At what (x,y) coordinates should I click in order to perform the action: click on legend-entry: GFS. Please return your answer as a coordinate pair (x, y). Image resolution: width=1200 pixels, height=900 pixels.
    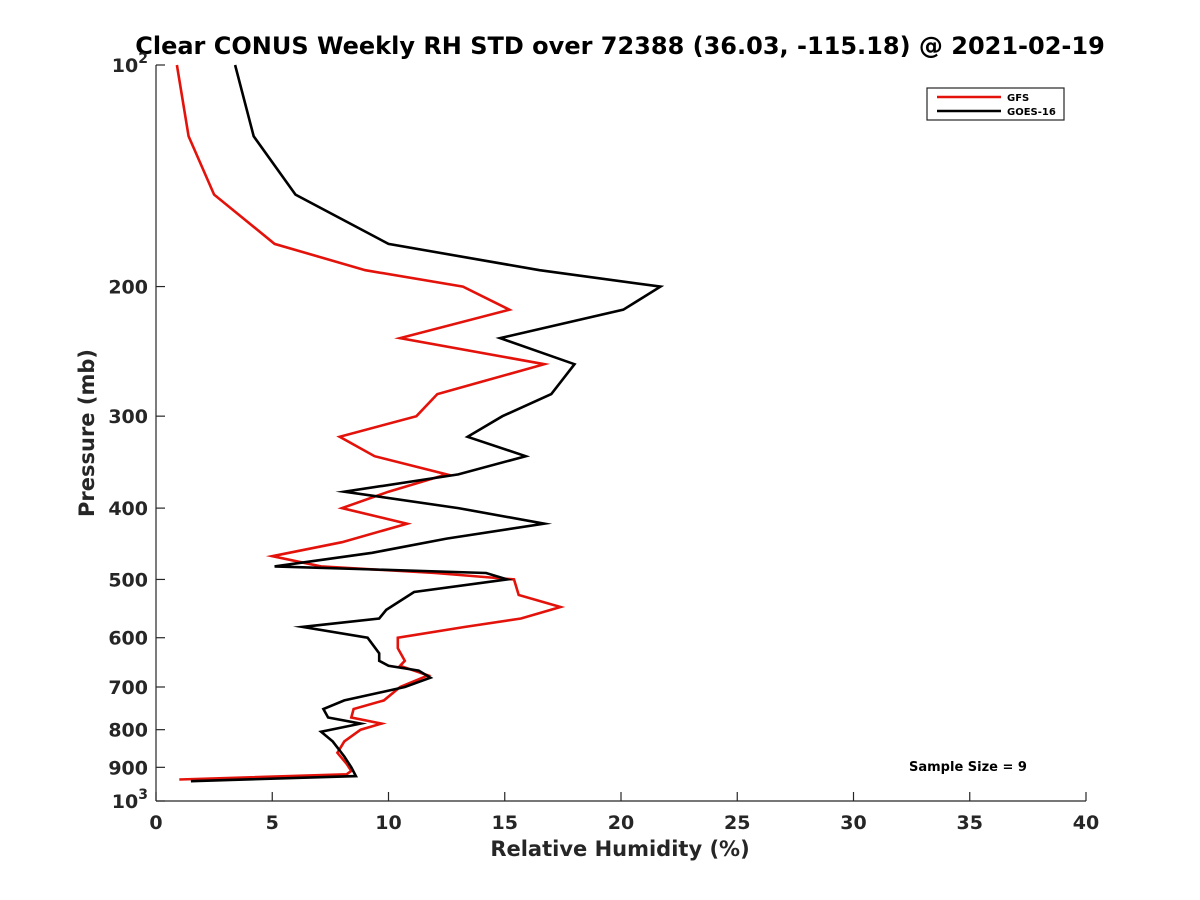
    Looking at the image, I should click on (1018, 98).